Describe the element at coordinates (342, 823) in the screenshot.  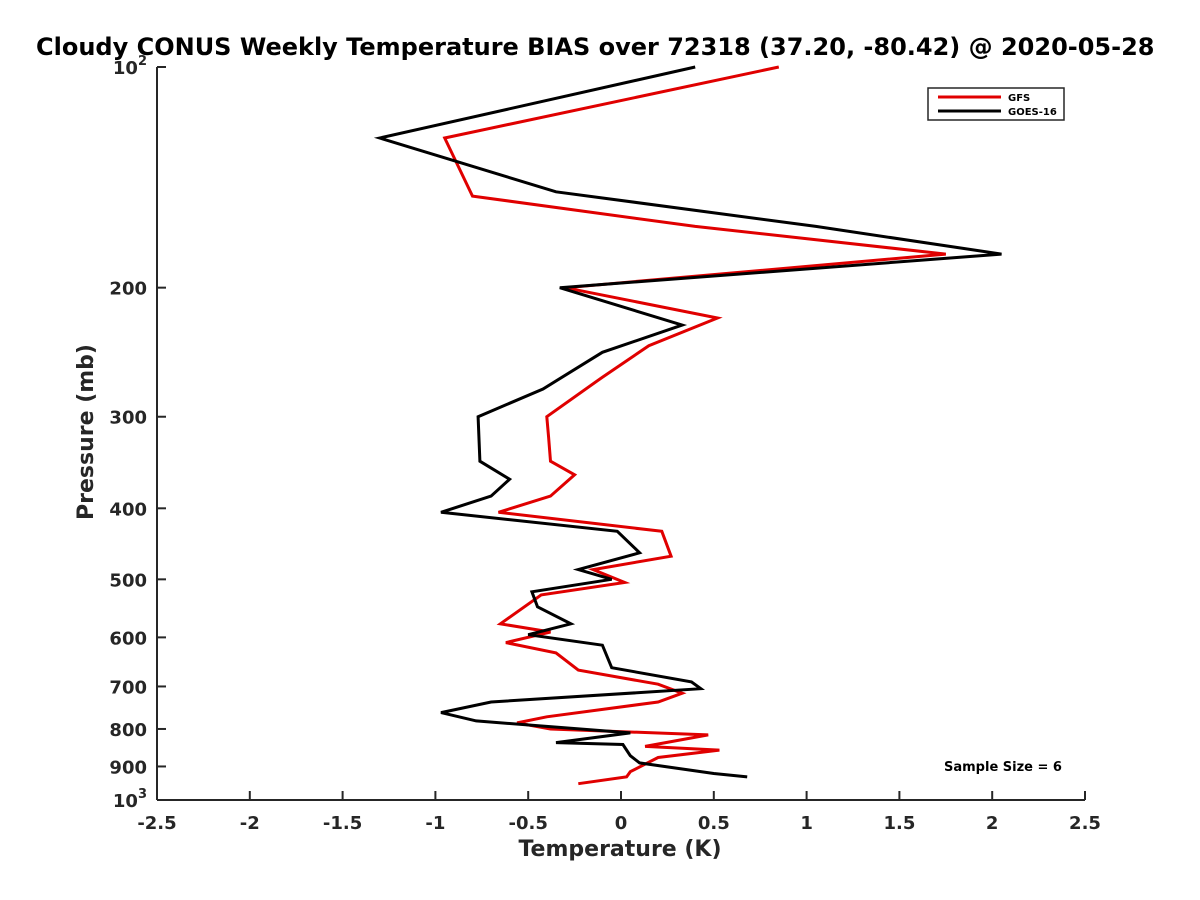
I see `x-tick-label: -1.5` at that location.